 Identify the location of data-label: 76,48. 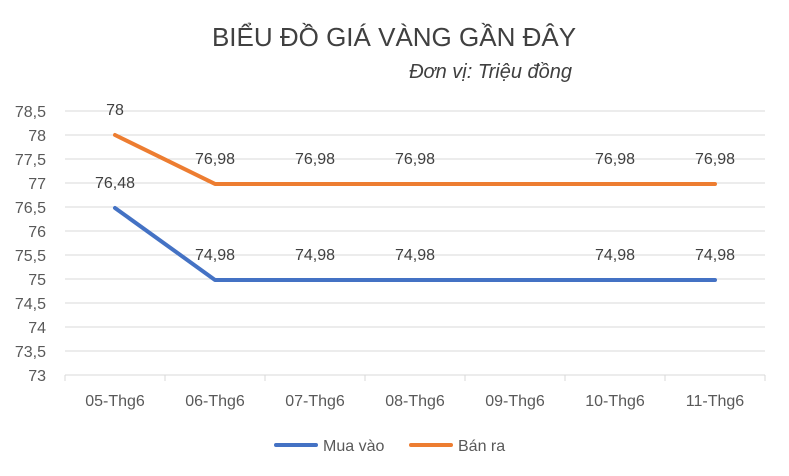
(115, 183).